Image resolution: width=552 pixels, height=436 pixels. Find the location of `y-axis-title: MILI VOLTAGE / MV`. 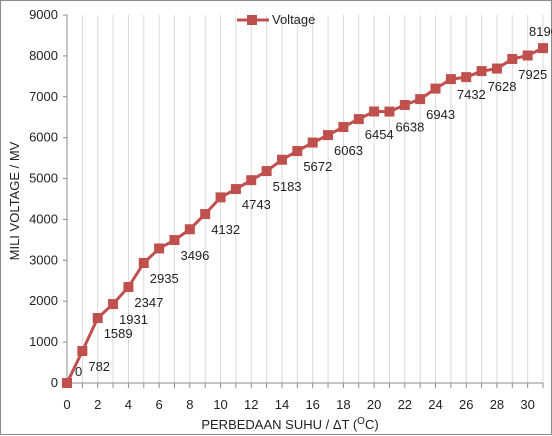

y-axis-title: MILI VOLTAGE / MV is located at coordinates (14, 200).